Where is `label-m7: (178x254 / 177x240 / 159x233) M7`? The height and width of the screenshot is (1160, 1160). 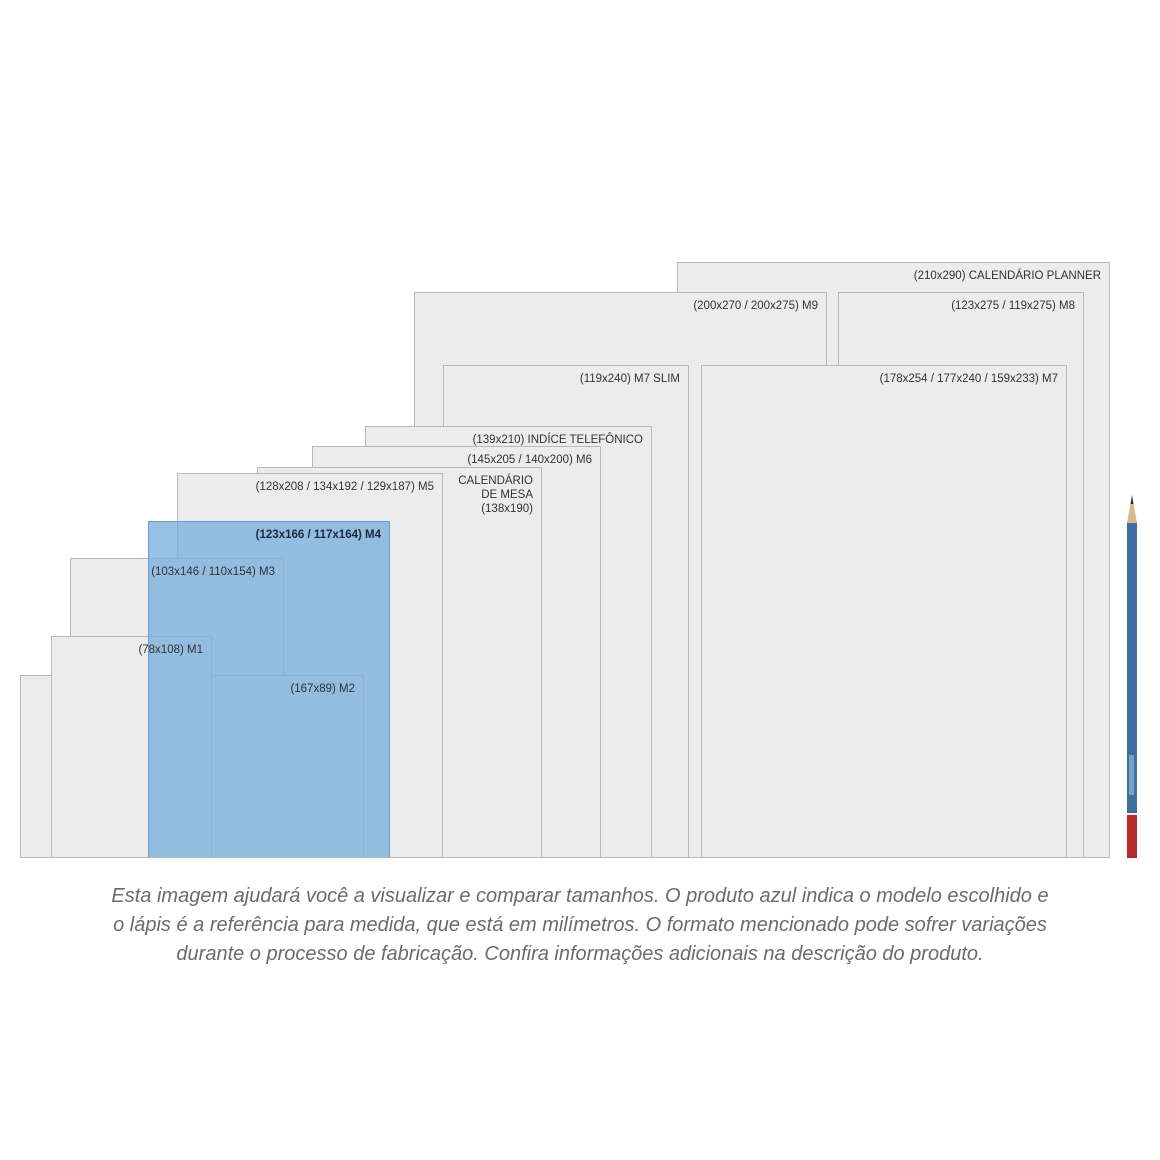
label-m7: (178x254 / 177x240 / 159x233) M7 is located at coordinates (968, 379).